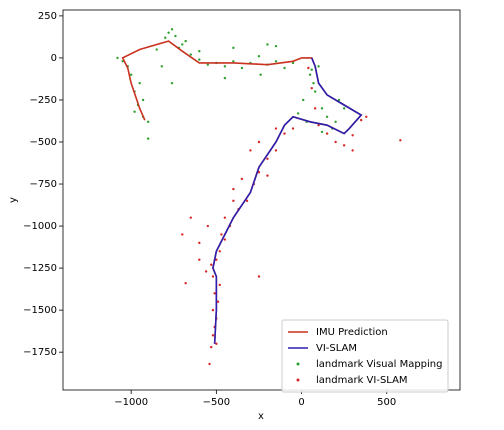  What do you see at coordinates (362, 380) in the screenshot?
I see `legend-label: landmark VI-SLAM` at bounding box center [362, 380].